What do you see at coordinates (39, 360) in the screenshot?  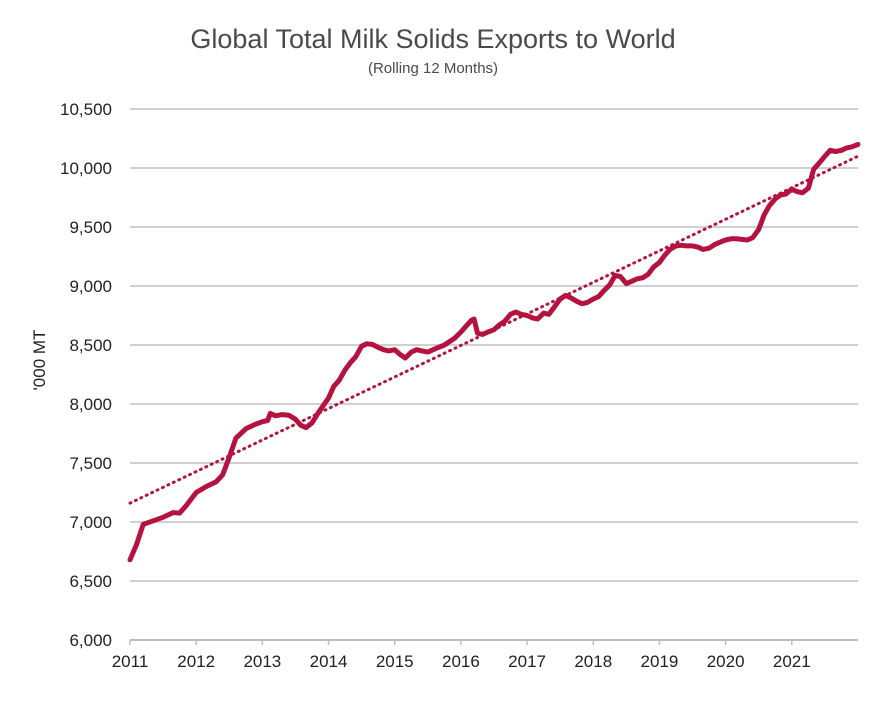 I see `y-axis-title: '000 MT` at bounding box center [39, 360].